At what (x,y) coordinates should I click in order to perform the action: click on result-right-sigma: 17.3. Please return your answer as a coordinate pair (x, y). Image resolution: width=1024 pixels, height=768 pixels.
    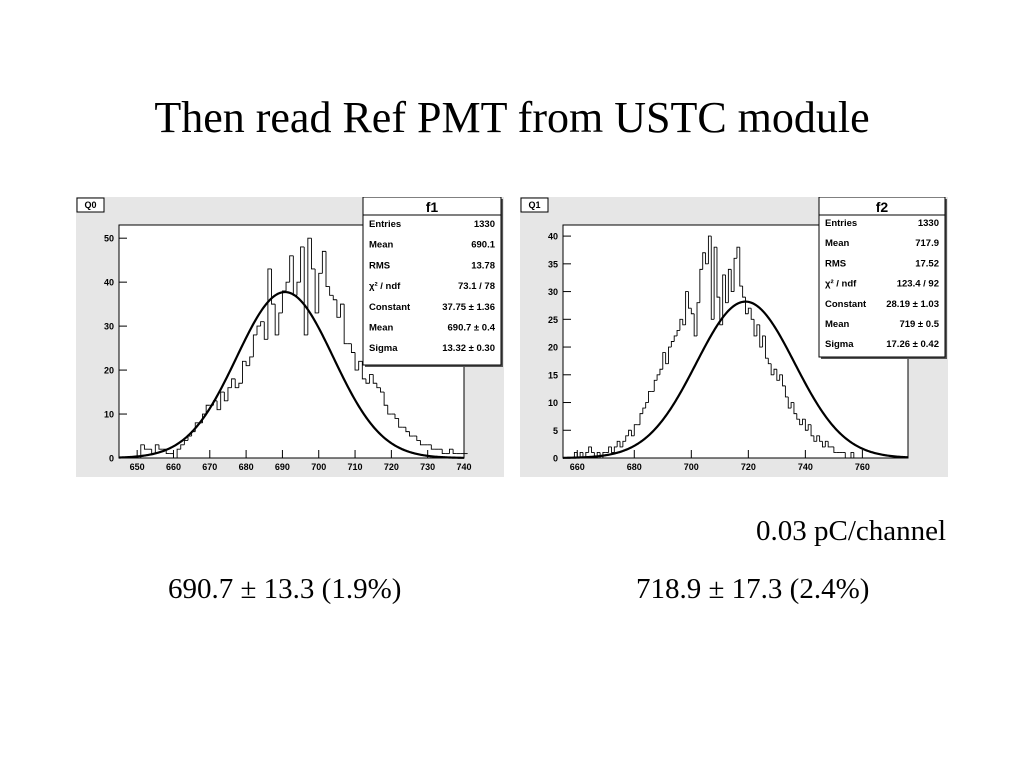
    Looking at the image, I should click on (757, 589).